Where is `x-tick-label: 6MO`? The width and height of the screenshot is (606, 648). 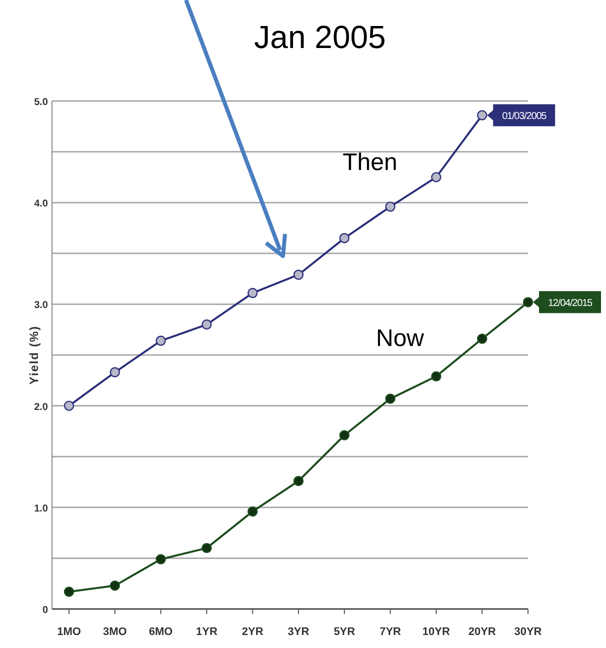
x-tick-label: 6MO is located at coordinates (161, 632).